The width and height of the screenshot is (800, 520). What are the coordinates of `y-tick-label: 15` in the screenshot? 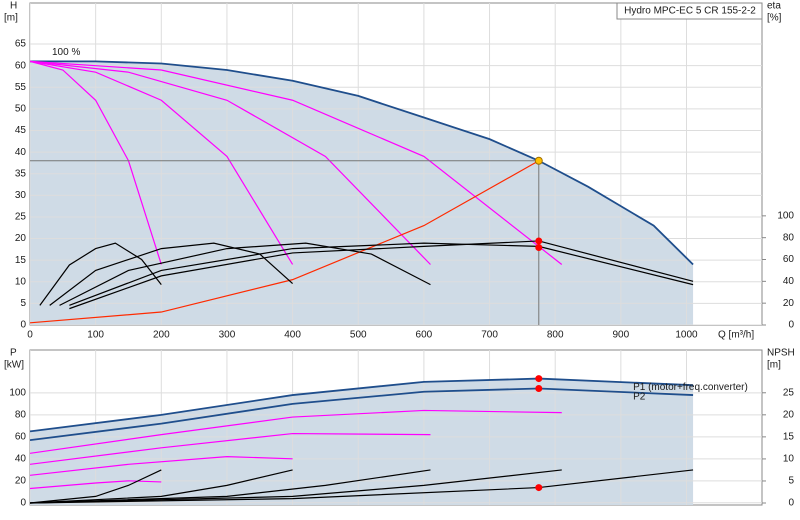 It's located at (21, 260).